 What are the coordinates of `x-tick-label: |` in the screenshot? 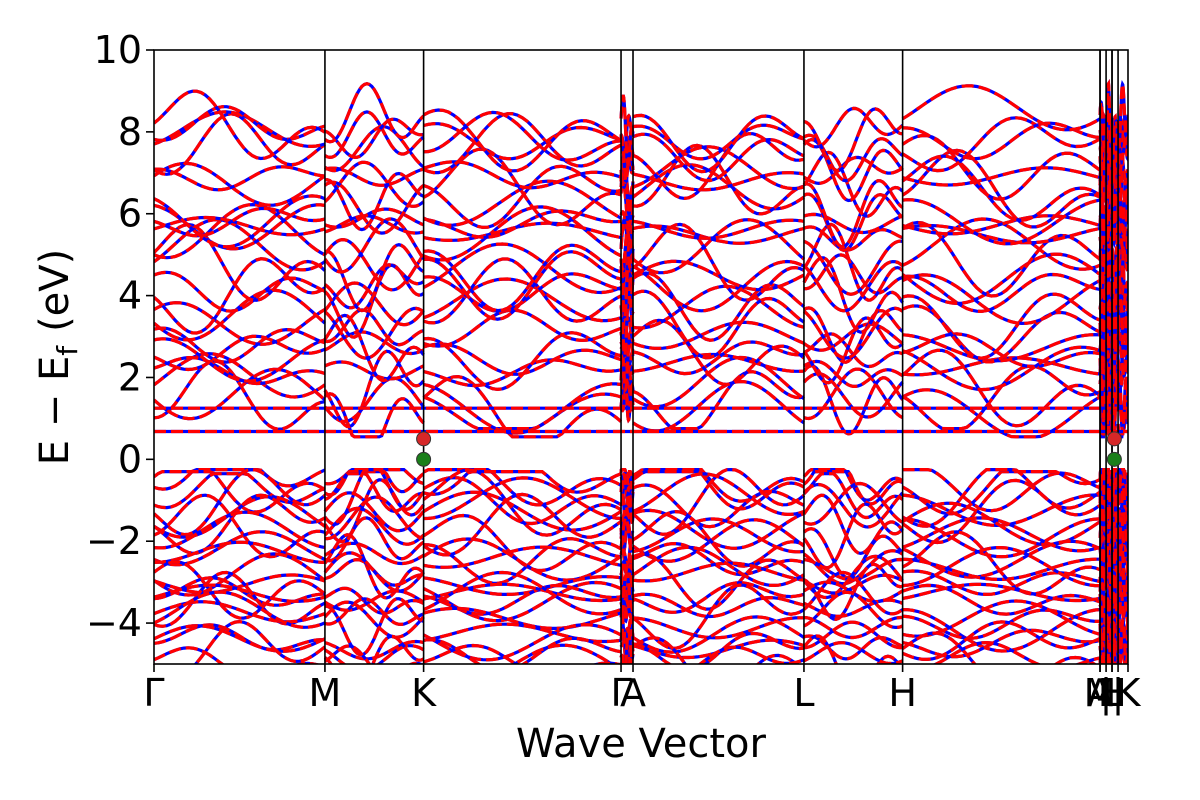 It's located at (1106, 693).